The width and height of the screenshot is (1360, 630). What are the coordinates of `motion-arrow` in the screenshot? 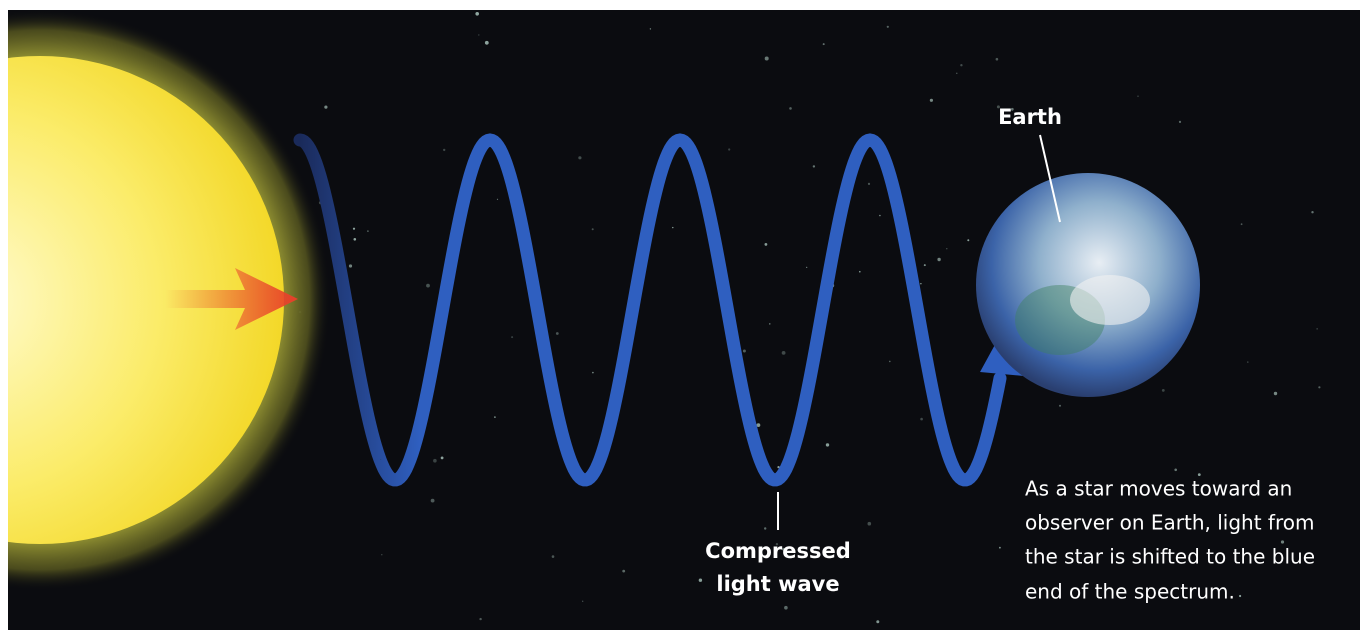 It's located at (231, 299).